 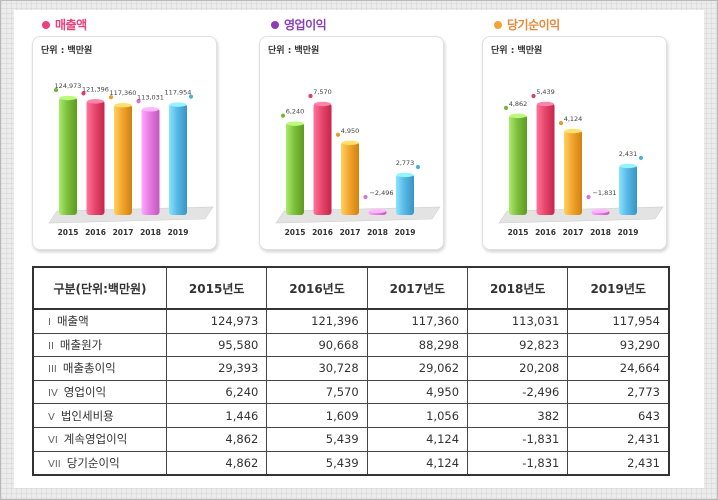 What do you see at coordinates (89, 368) in the screenshot?
I see `row-label: 매출총이익` at bounding box center [89, 368].